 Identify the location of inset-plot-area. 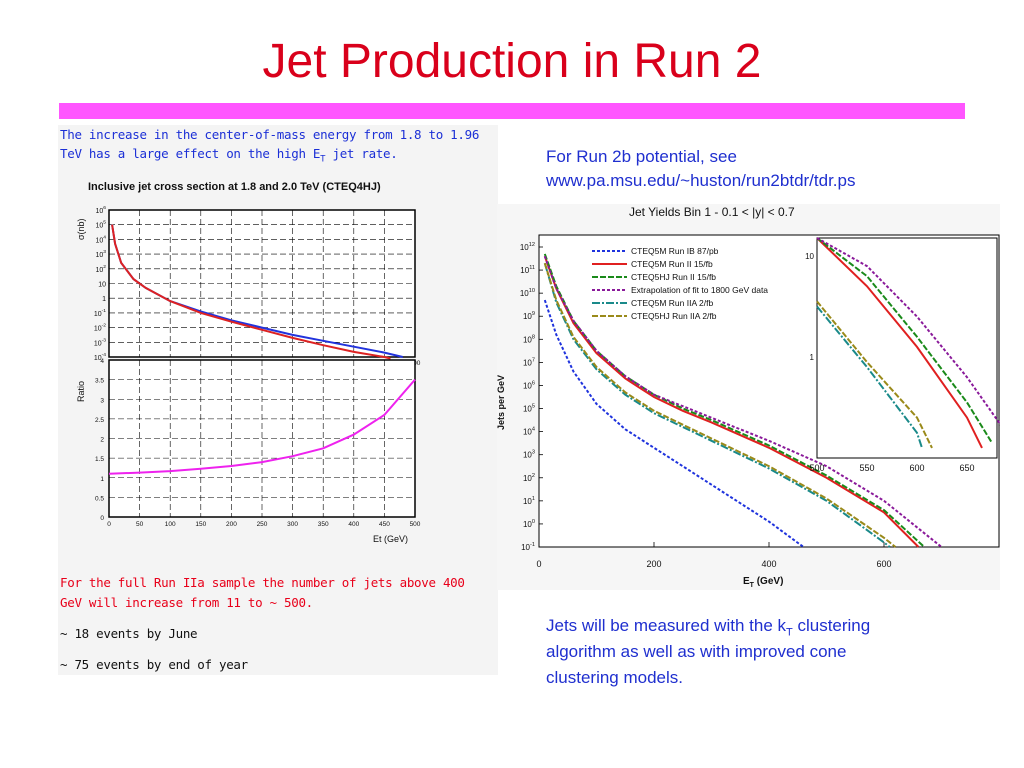
(907, 348).